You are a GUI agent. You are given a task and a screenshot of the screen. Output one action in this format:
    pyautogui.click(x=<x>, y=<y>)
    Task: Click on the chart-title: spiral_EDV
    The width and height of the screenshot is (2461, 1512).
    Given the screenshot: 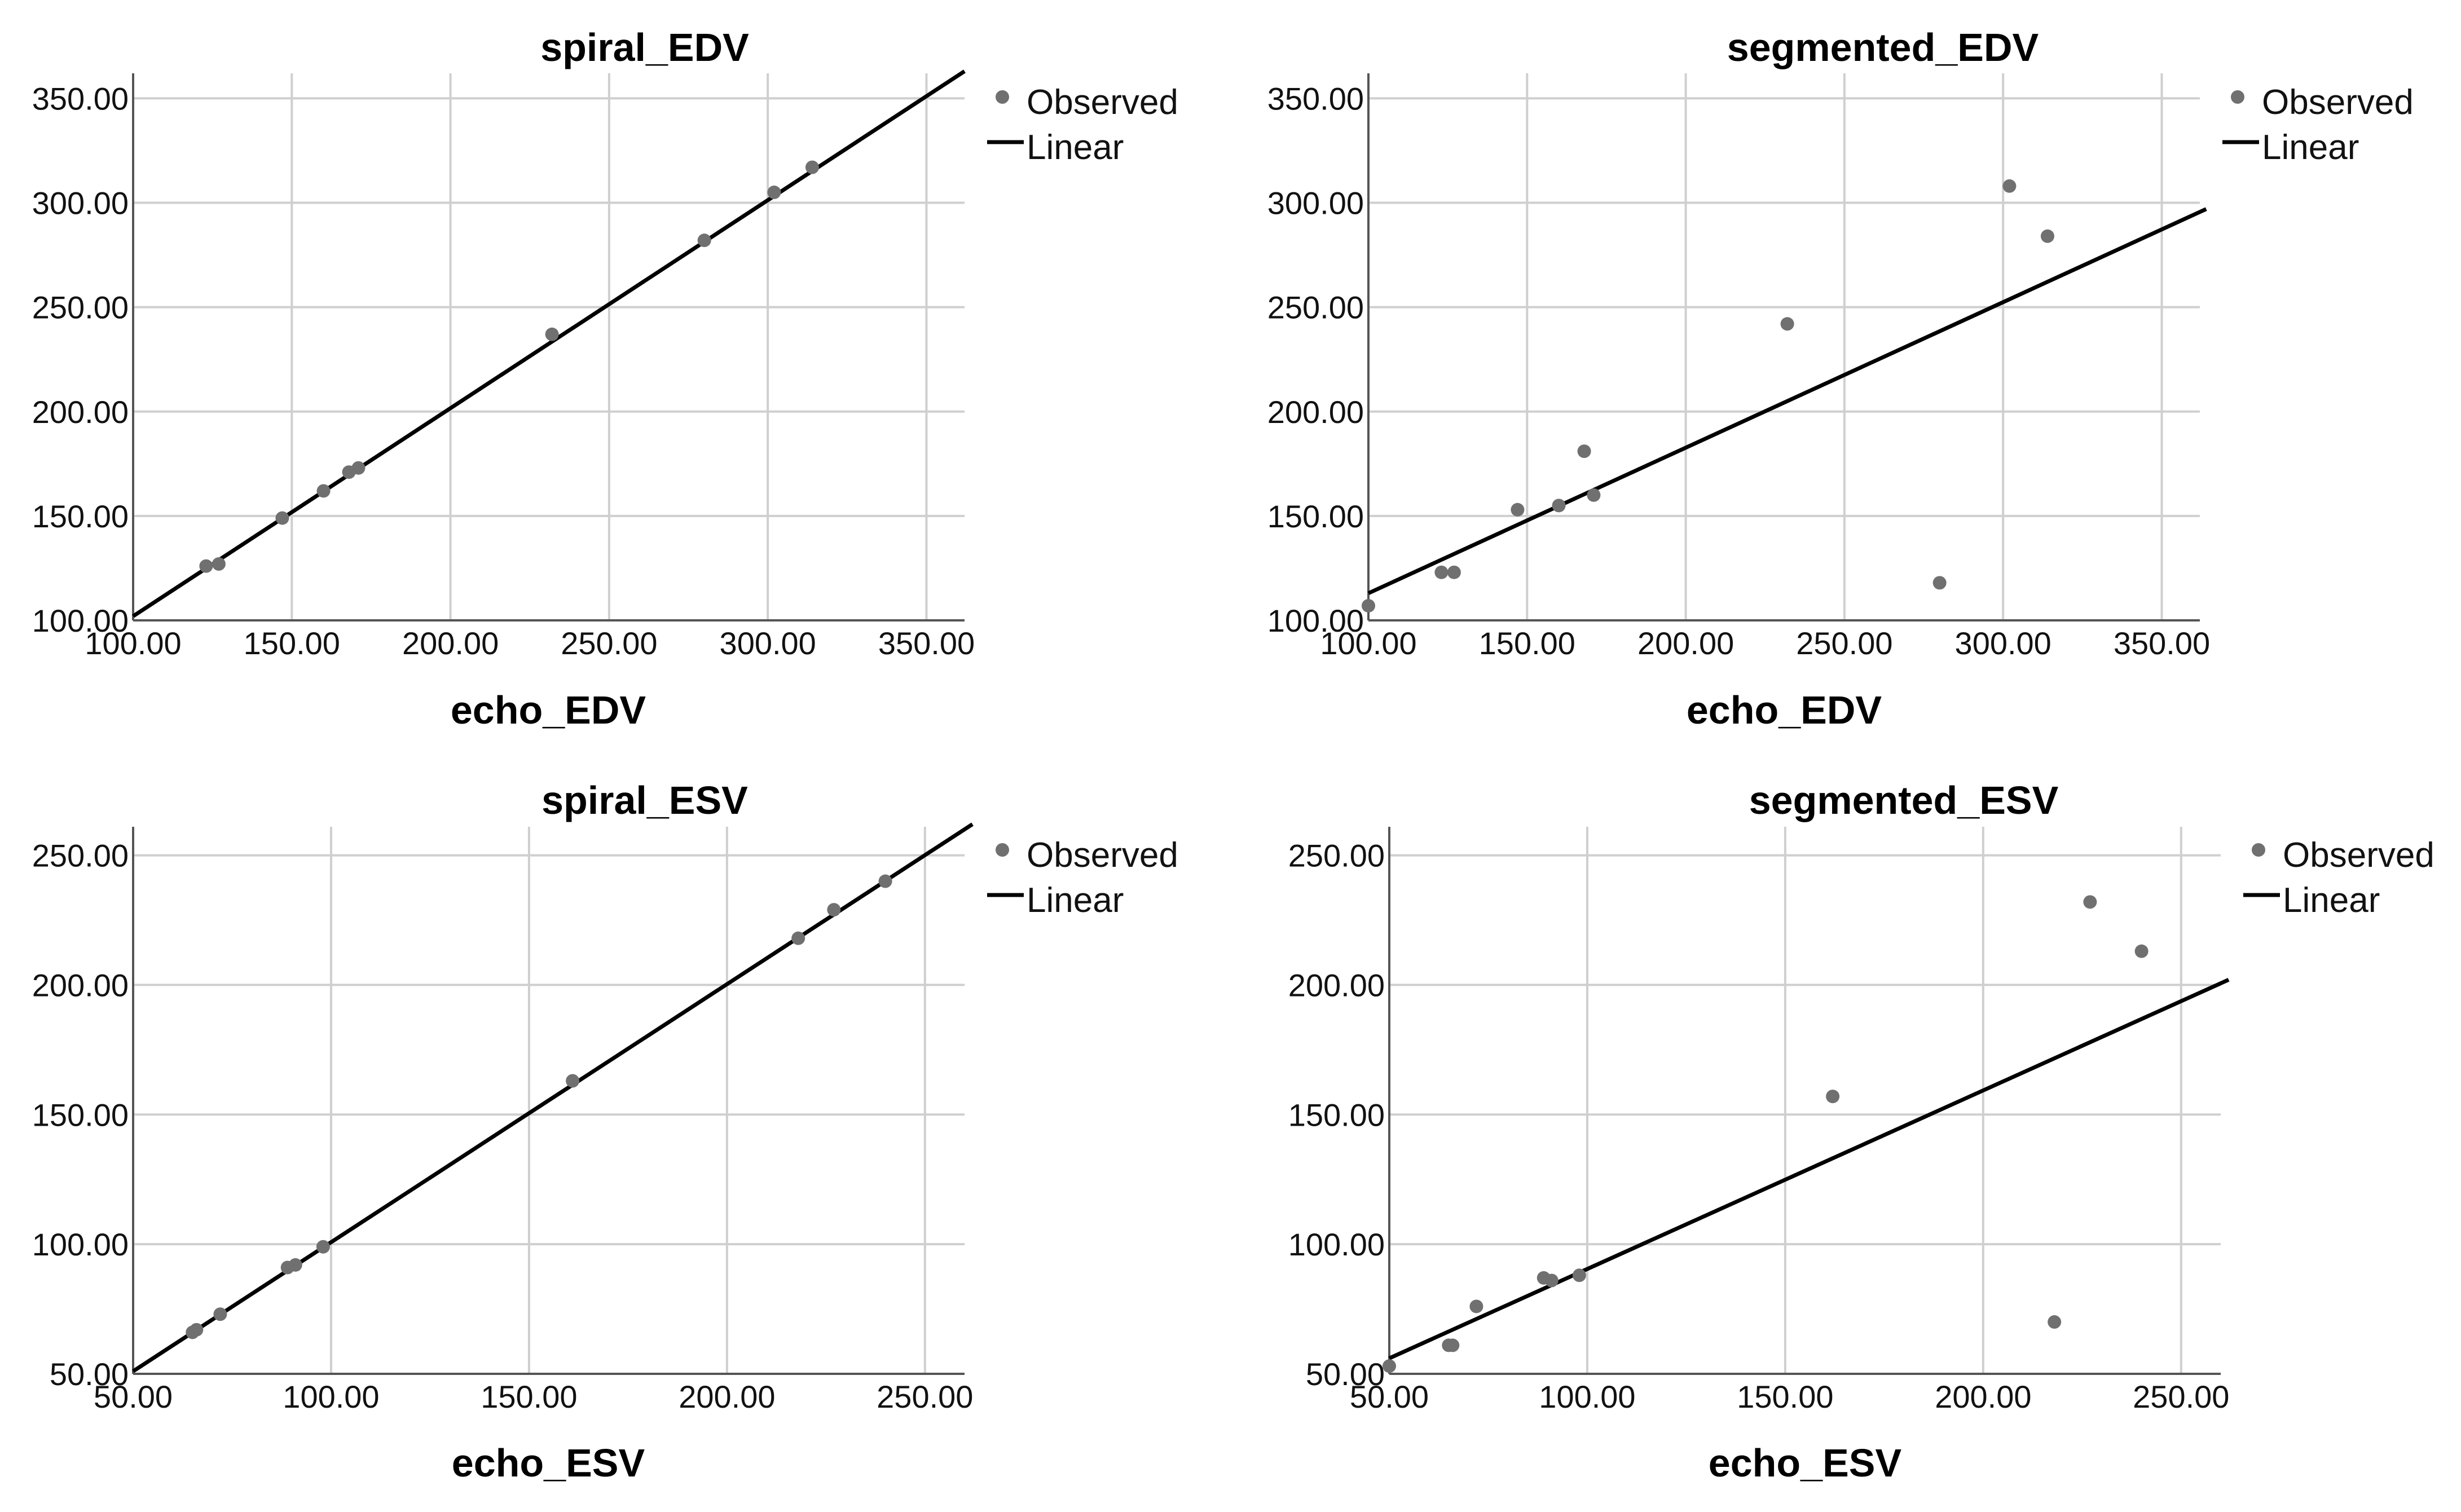 What is the action you would take?
    pyautogui.click(x=644, y=47)
    